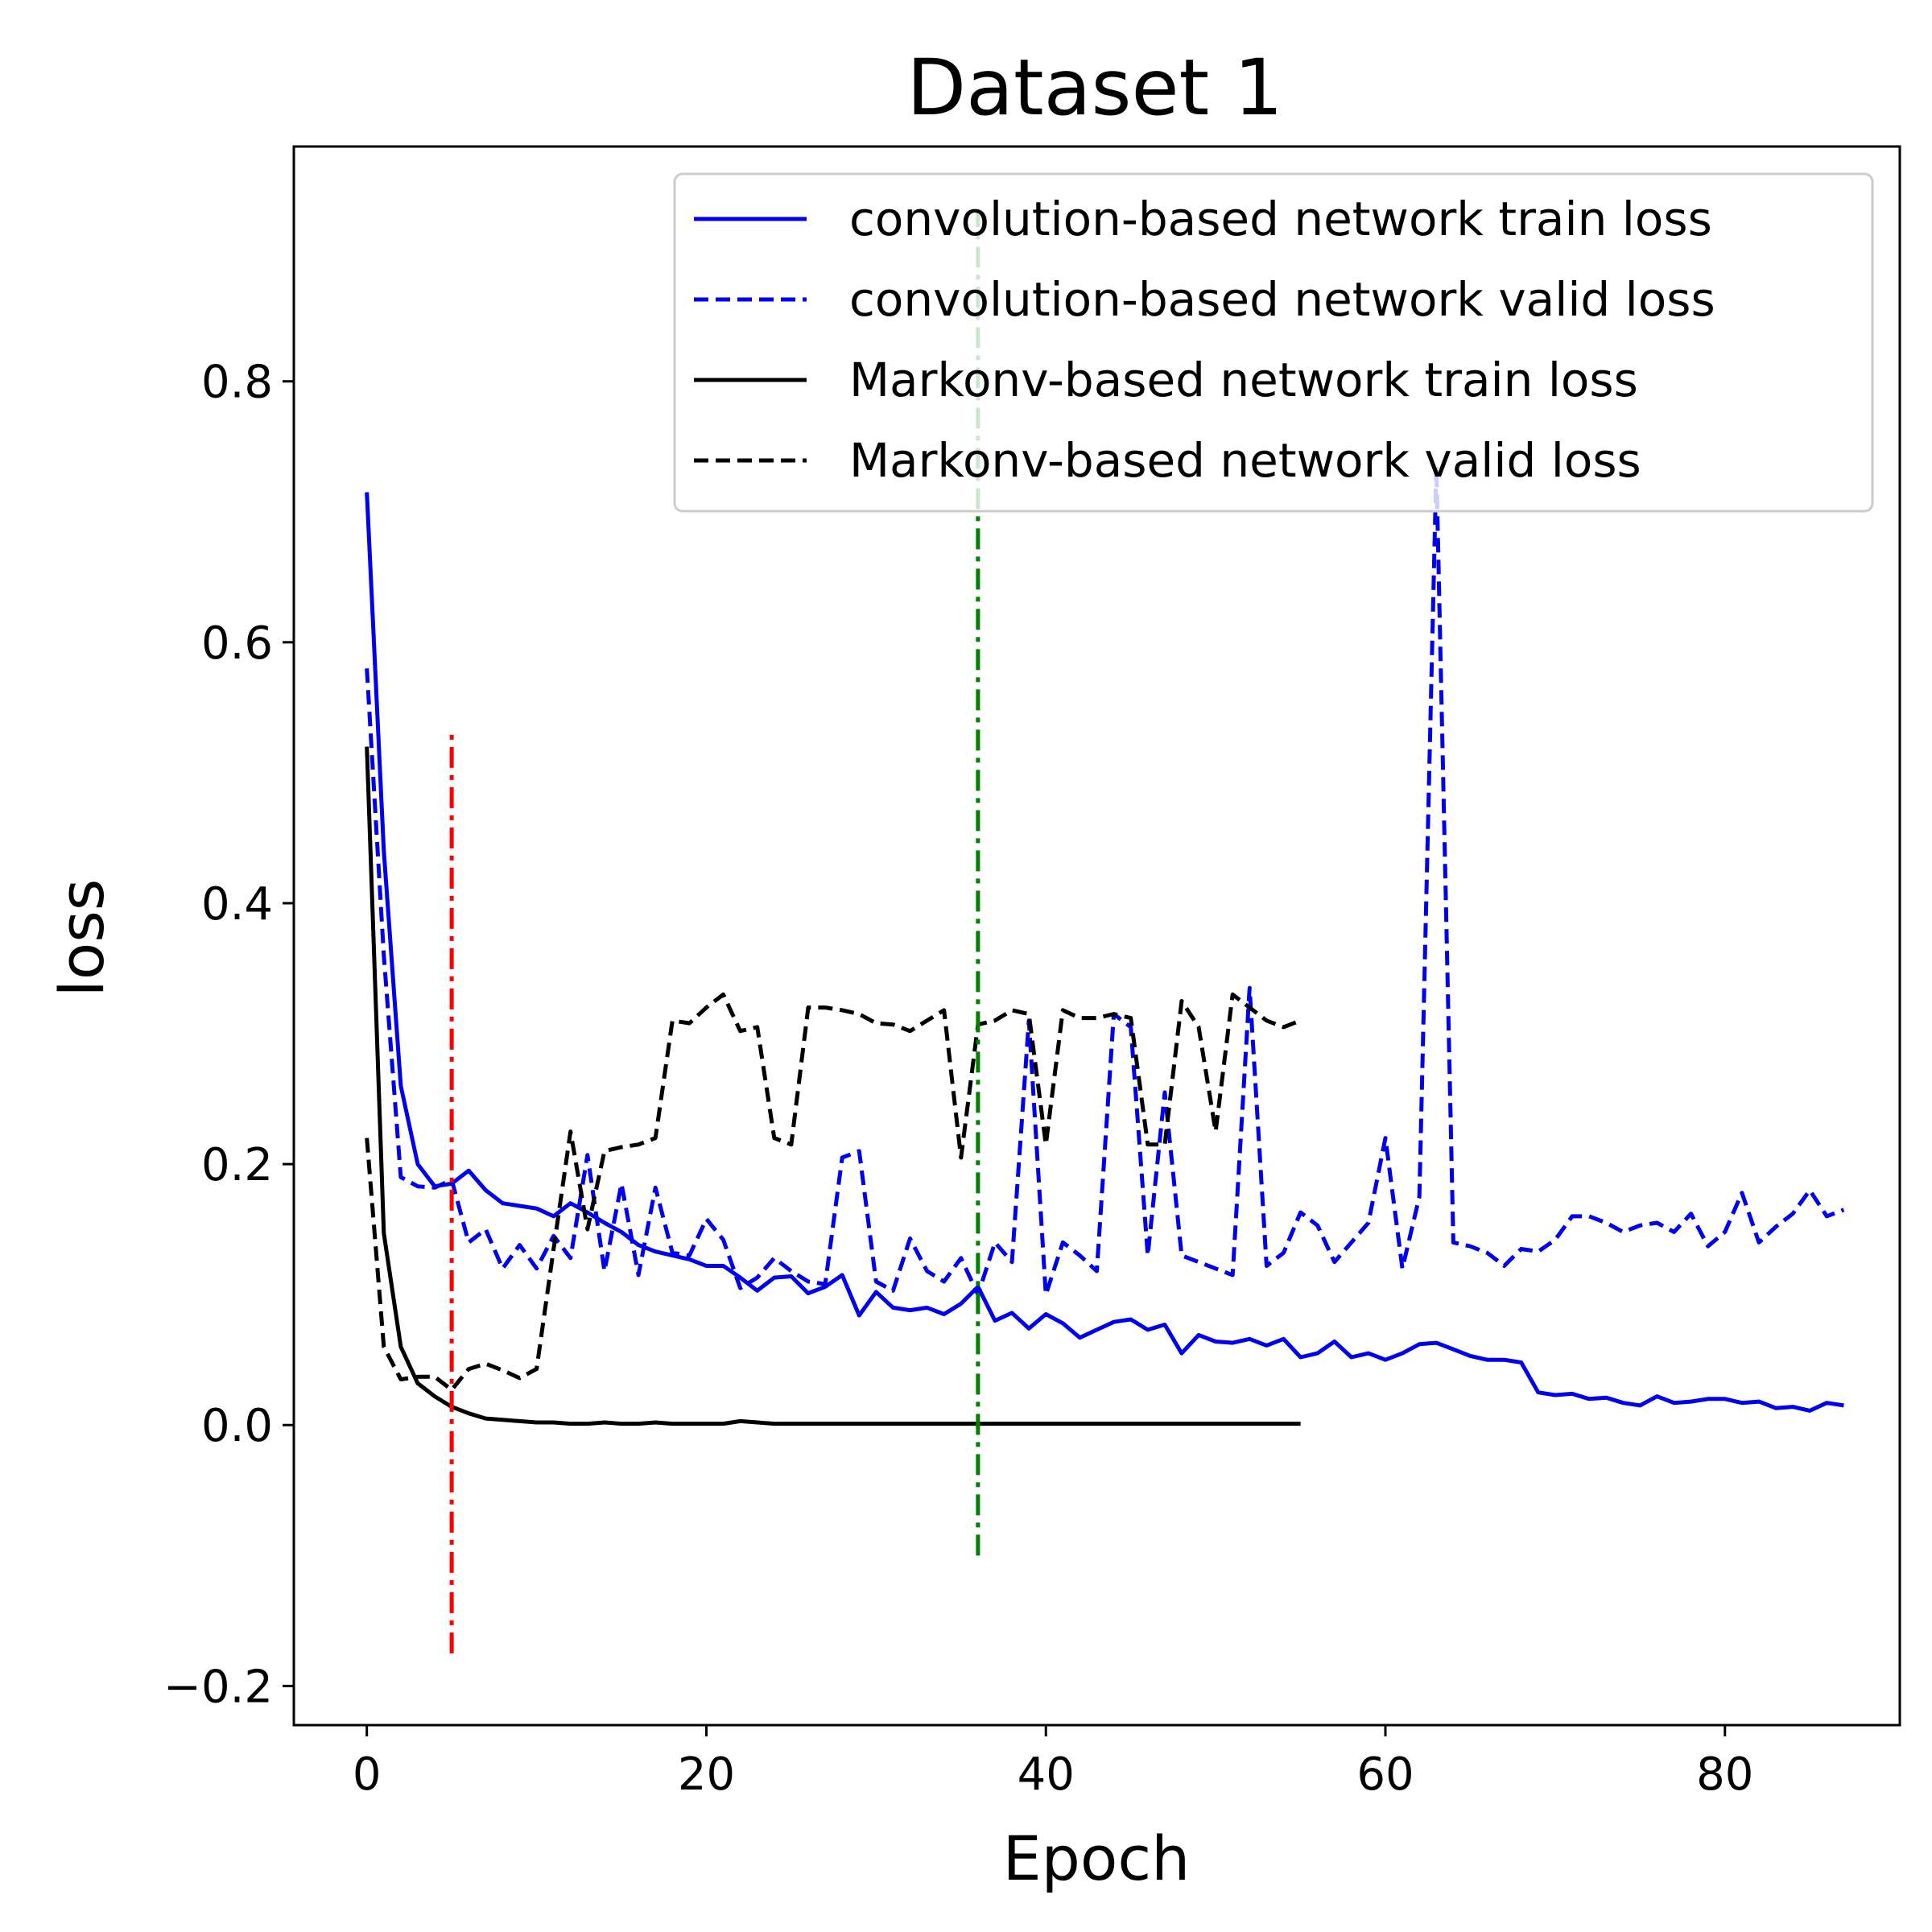 The width and height of the screenshot is (1932, 1932). I want to click on legend-label-1: convolution-based network train loss, so click(1280, 219).